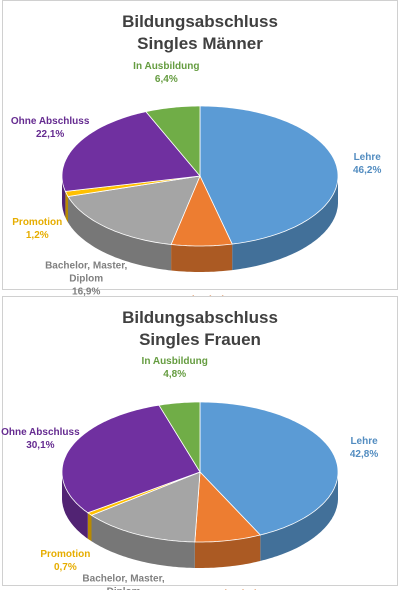 This screenshot has height=590, width=400. What do you see at coordinates (364, 455) in the screenshot?
I see `value-label: 42,8%` at bounding box center [364, 455].